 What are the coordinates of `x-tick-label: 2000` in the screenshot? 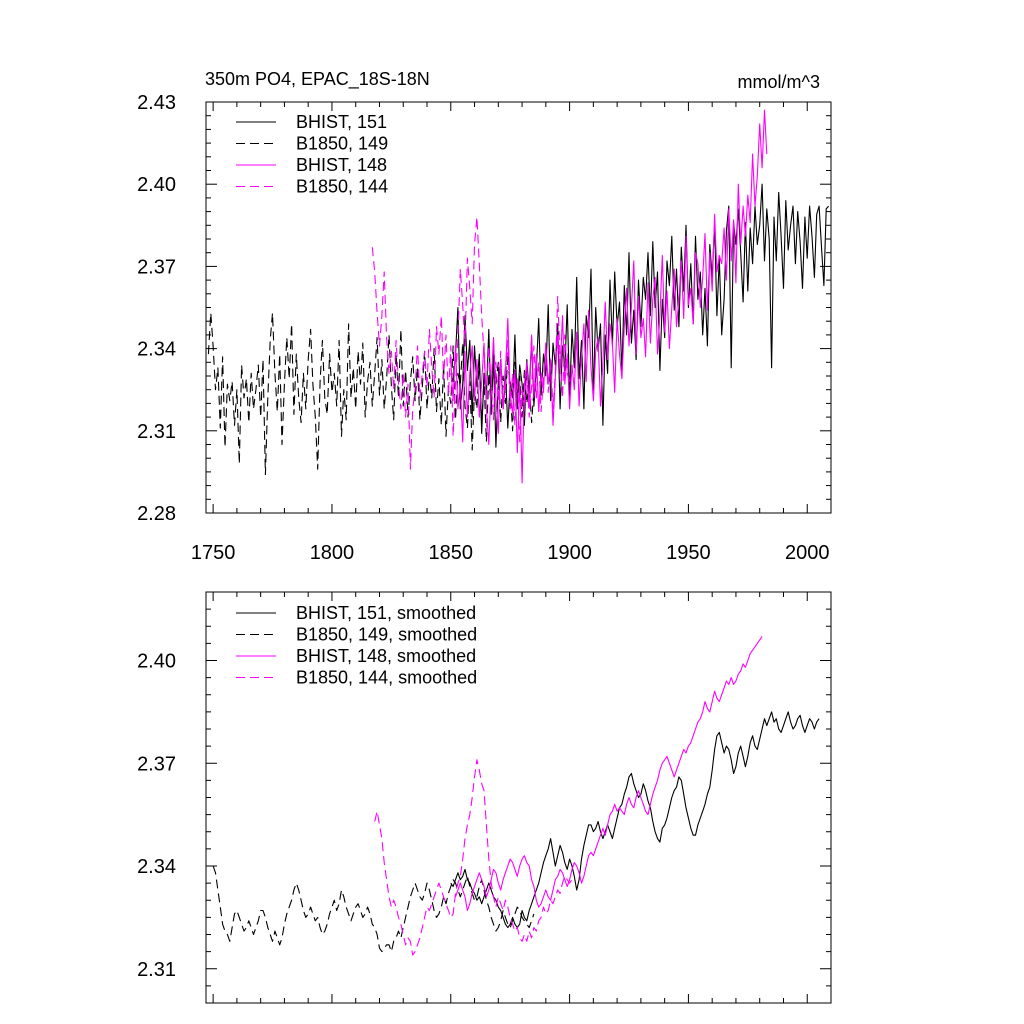 It's located at (807, 553).